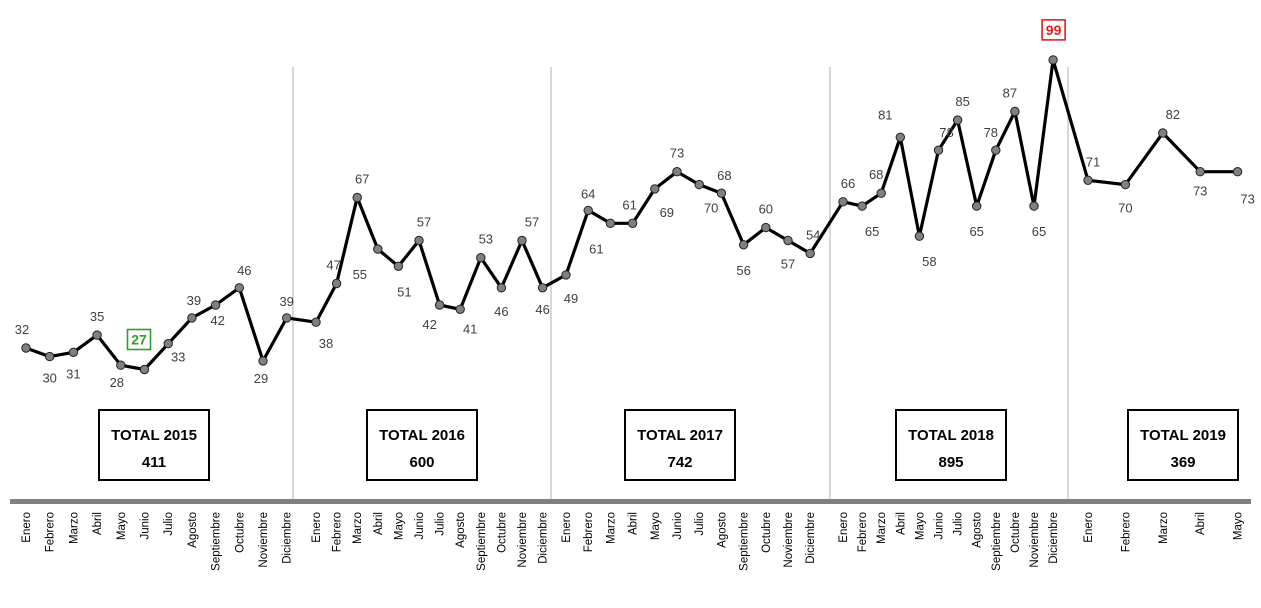  Describe the element at coordinates (22, 329) in the screenshot. I see `data-label: 32` at that location.